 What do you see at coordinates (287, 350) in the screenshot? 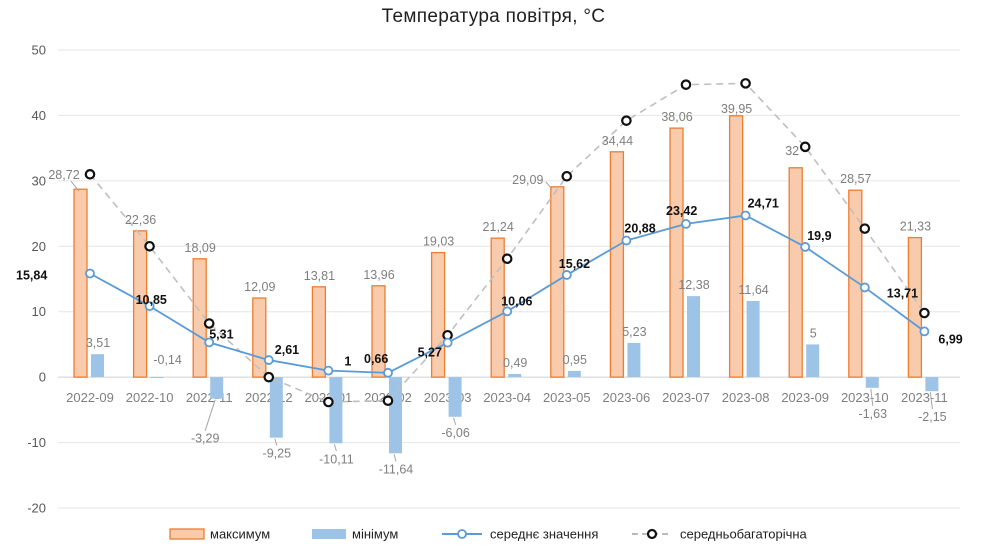
I see `average-value-label: 2,61` at bounding box center [287, 350].